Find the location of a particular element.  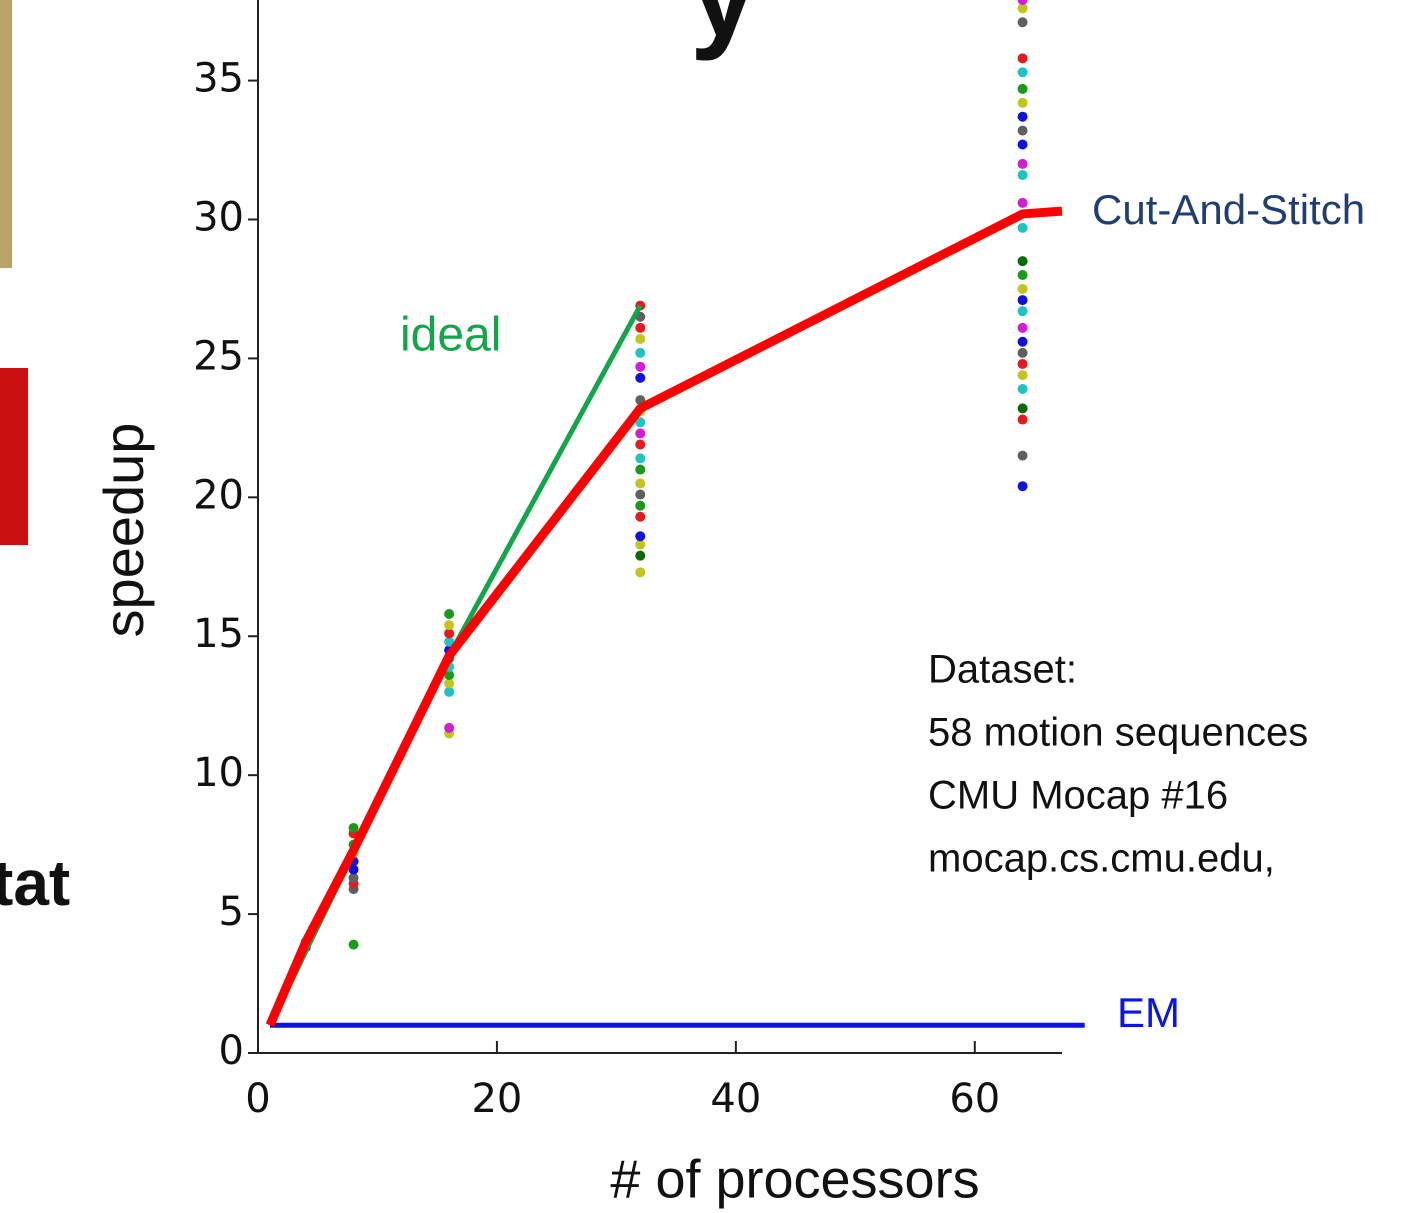

series-label: Cut-And-Stitch is located at coordinates (1228, 209).